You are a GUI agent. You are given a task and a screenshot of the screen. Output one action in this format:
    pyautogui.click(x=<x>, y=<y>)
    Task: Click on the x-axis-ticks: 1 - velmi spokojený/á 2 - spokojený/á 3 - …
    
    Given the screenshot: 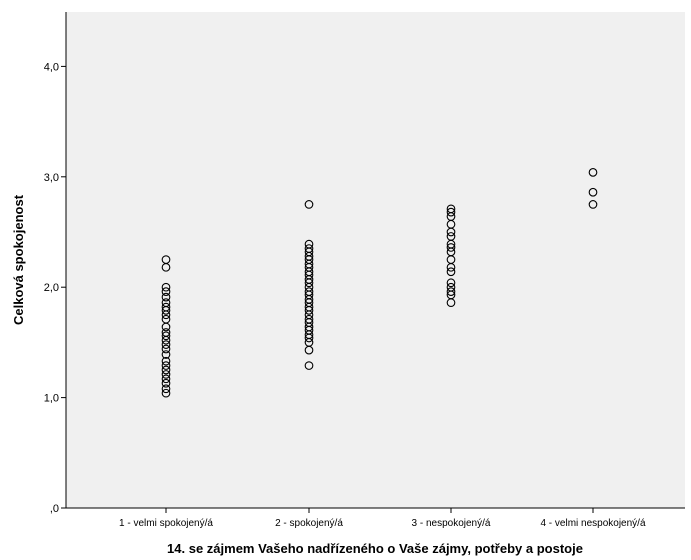 What is the action you would take?
    pyautogui.click(x=382, y=518)
    